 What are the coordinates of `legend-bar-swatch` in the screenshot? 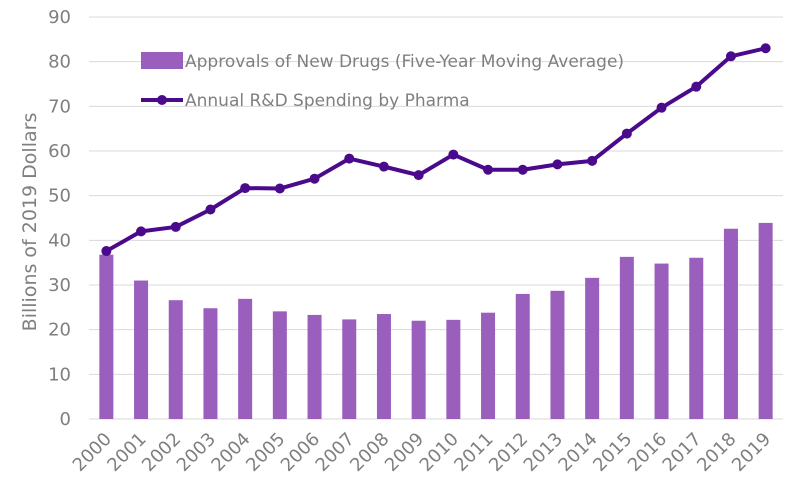 It's located at (162, 60).